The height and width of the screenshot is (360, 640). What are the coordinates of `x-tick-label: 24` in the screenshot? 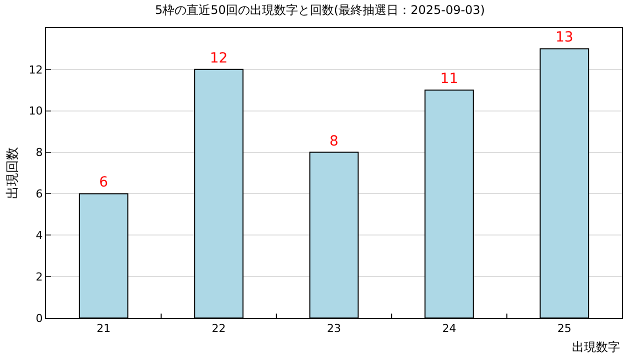 It's located at (449, 329).